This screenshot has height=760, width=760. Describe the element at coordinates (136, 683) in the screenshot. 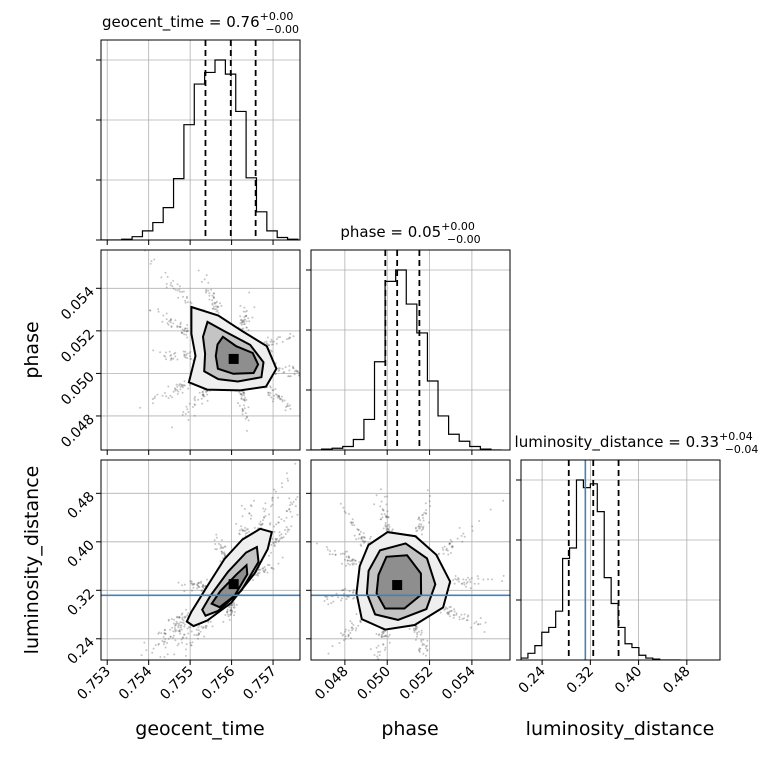

I see `x-tick-label: 0.754` at that location.